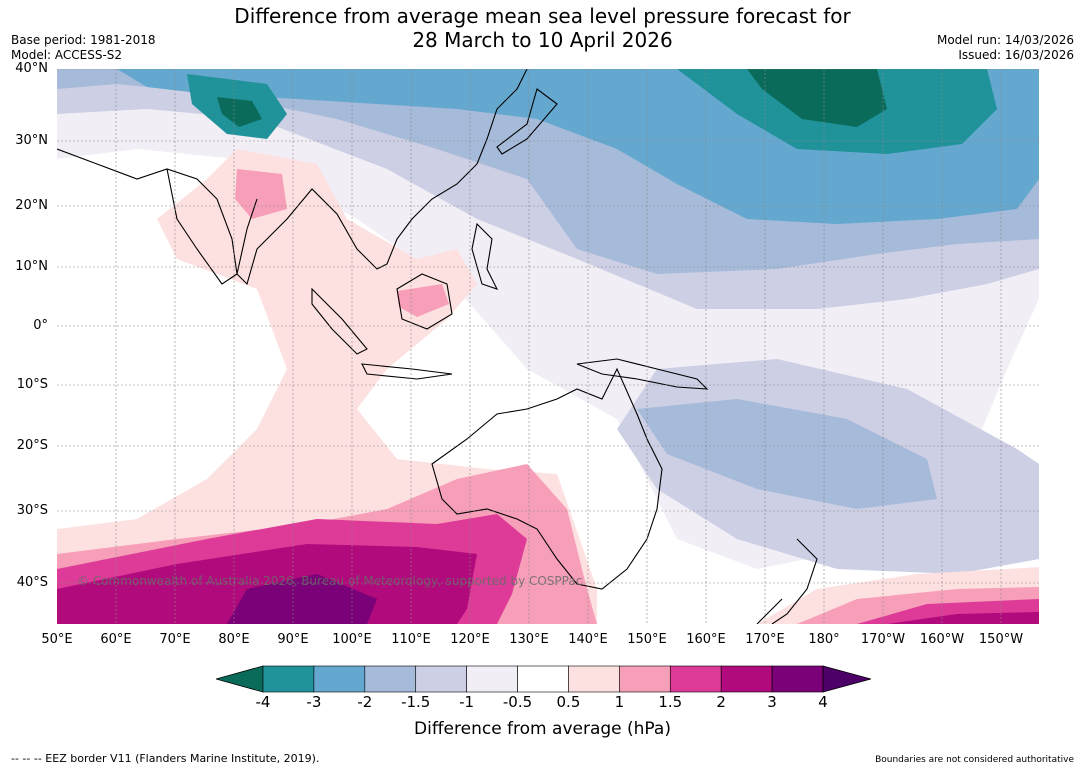 The height and width of the screenshot is (770, 1085). Describe the element at coordinates (32, 510) in the screenshot. I see `lat-label: 30°S` at that location.